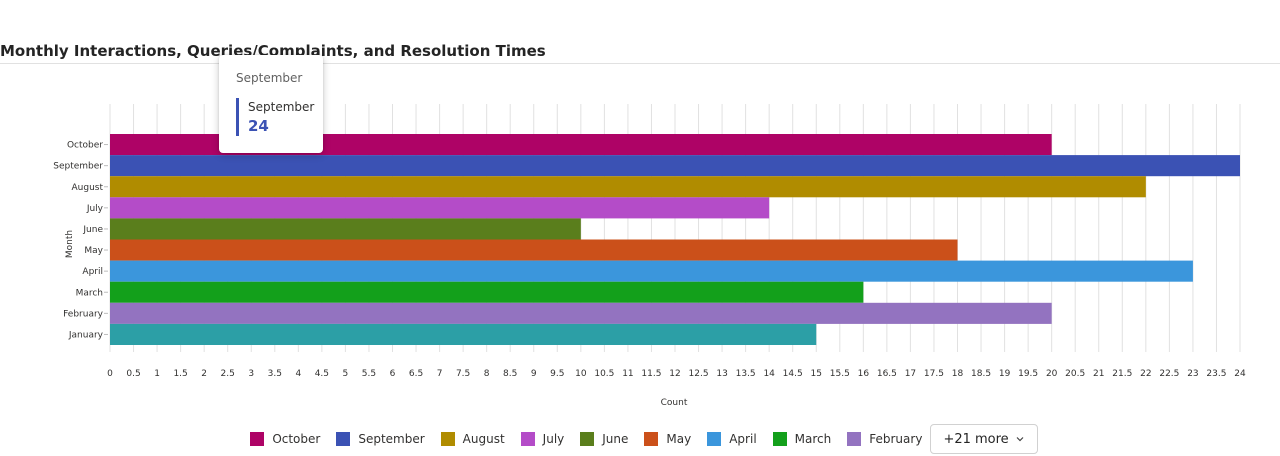 The width and height of the screenshot is (1280, 456). What do you see at coordinates (269, 78) in the screenshot?
I see `tooltip-header: September` at bounding box center [269, 78].